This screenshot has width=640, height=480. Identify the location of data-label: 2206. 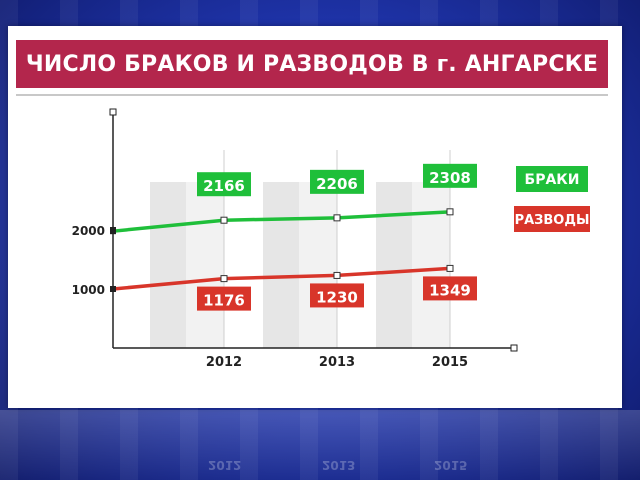
(337, 184).